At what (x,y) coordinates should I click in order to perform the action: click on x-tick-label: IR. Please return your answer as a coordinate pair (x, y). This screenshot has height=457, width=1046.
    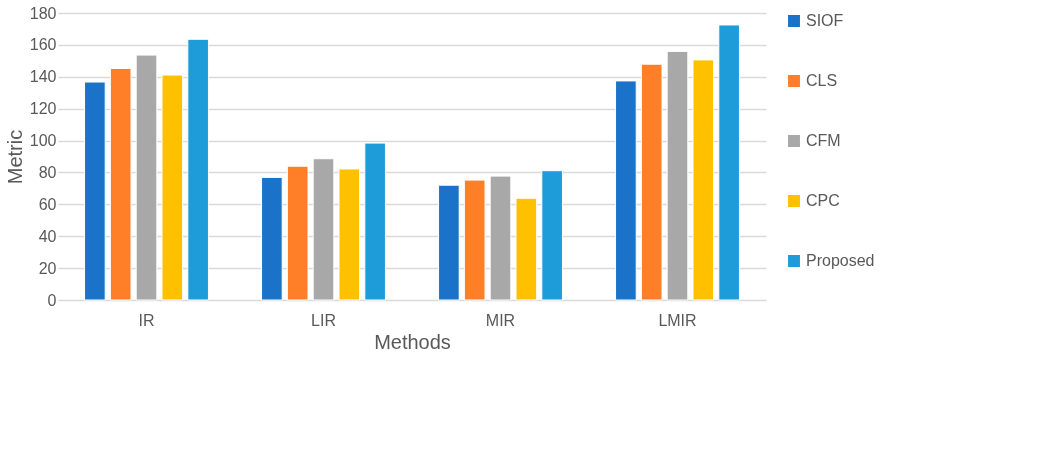
    Looking at the image, I should click on (146, 320).